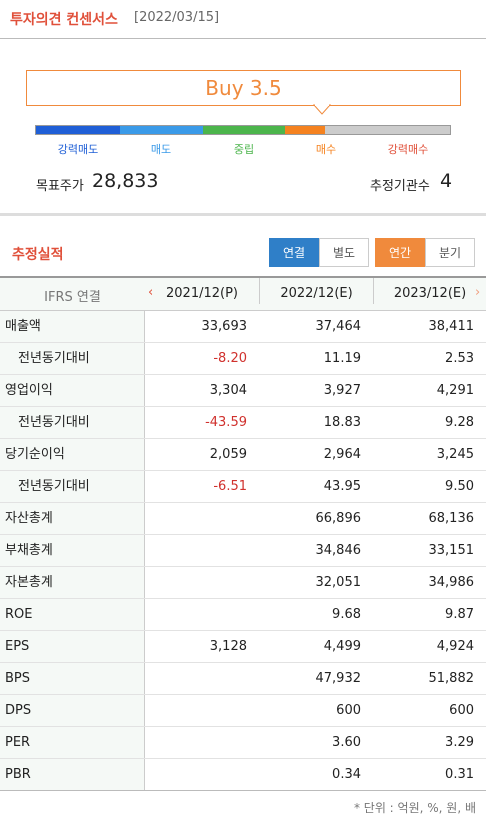  Describe the element at coordinates (446, 181) in the screenshot. I see `institutions: 4` at that location.